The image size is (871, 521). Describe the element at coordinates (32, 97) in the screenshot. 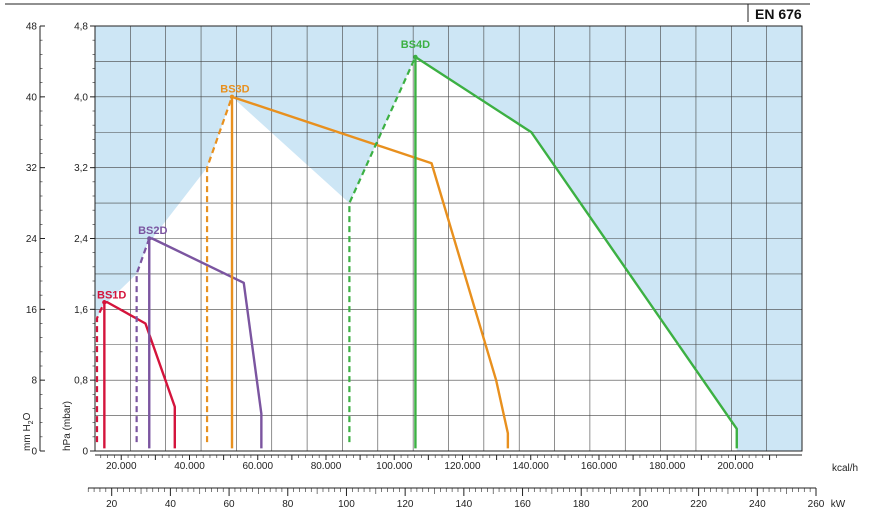

I see `y-secondary-tick-label: 40` at that location.